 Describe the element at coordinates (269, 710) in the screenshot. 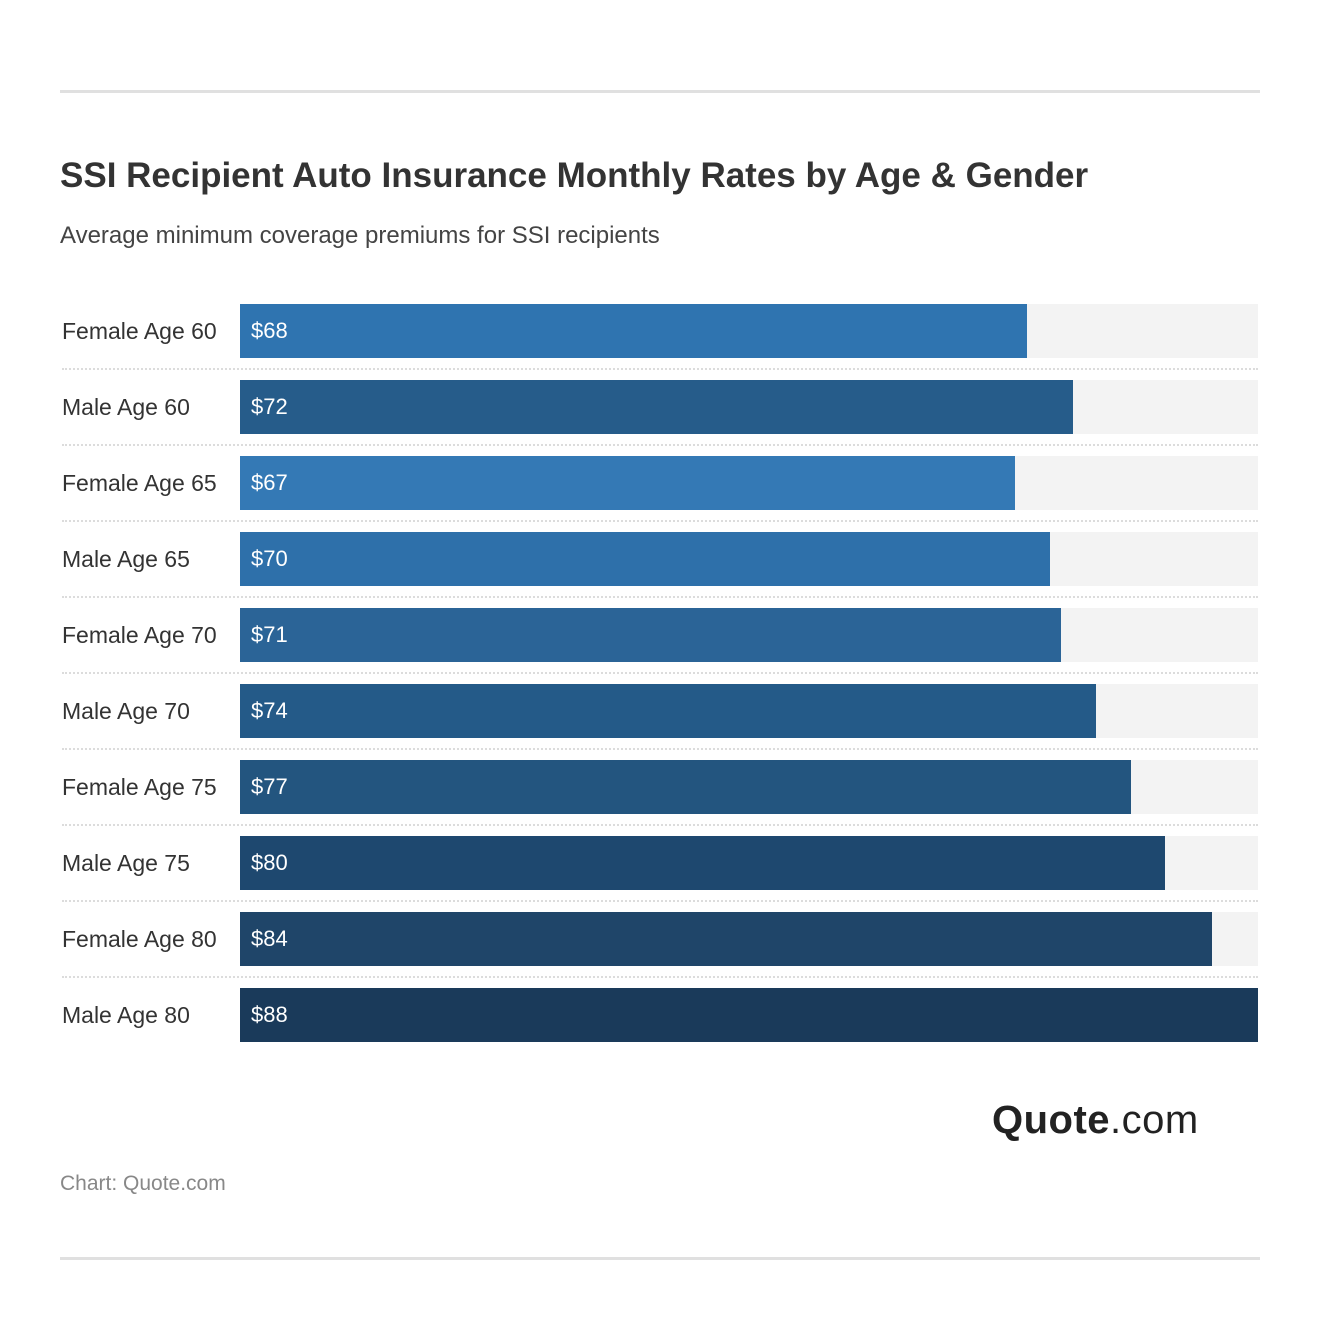

I see `data-label: $74` at that location.